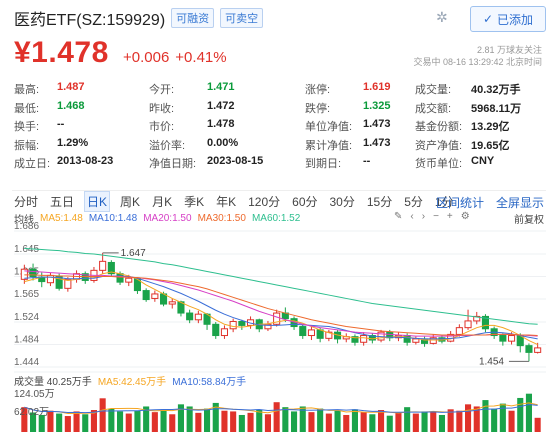  I want to click on draw-tool-icon: ✎, so click(398, 216).